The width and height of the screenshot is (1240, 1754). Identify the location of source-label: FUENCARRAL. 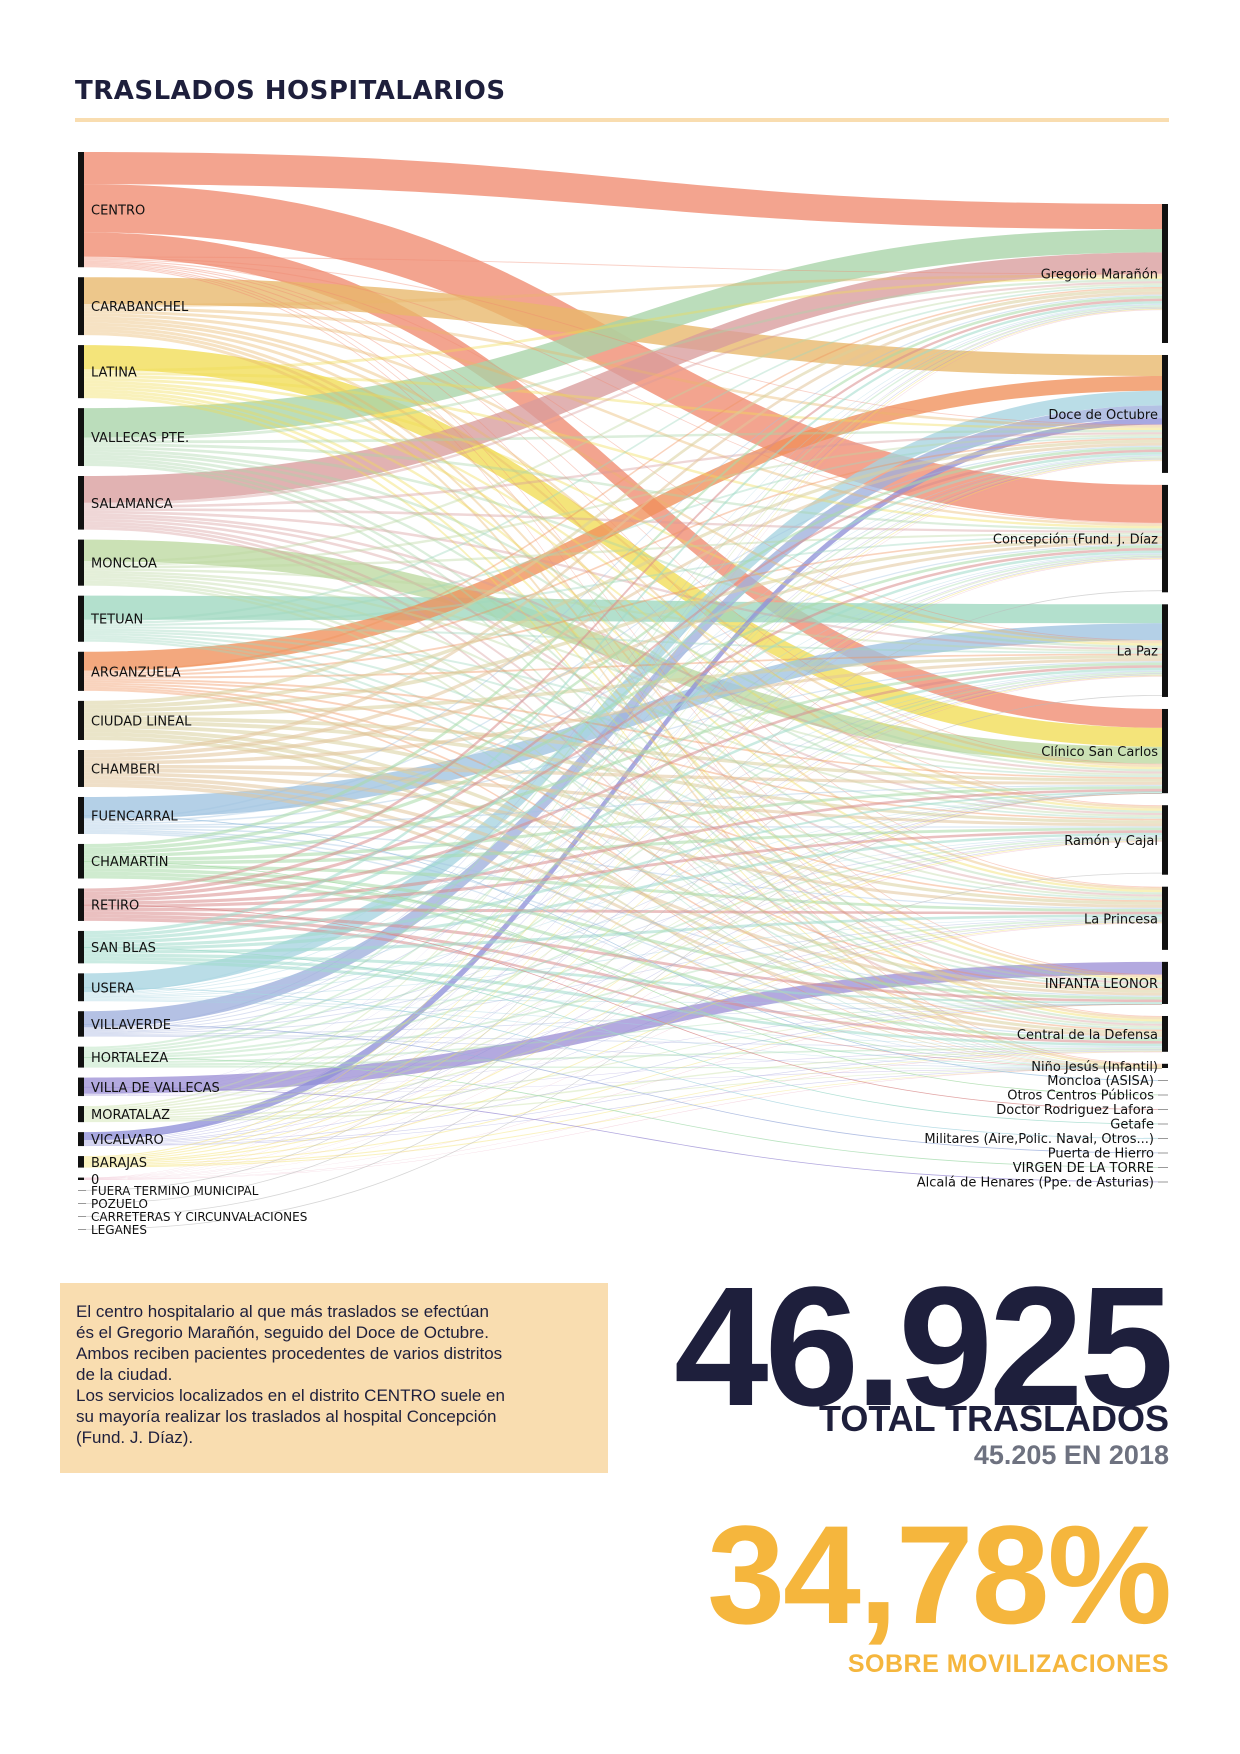
(134, 816).